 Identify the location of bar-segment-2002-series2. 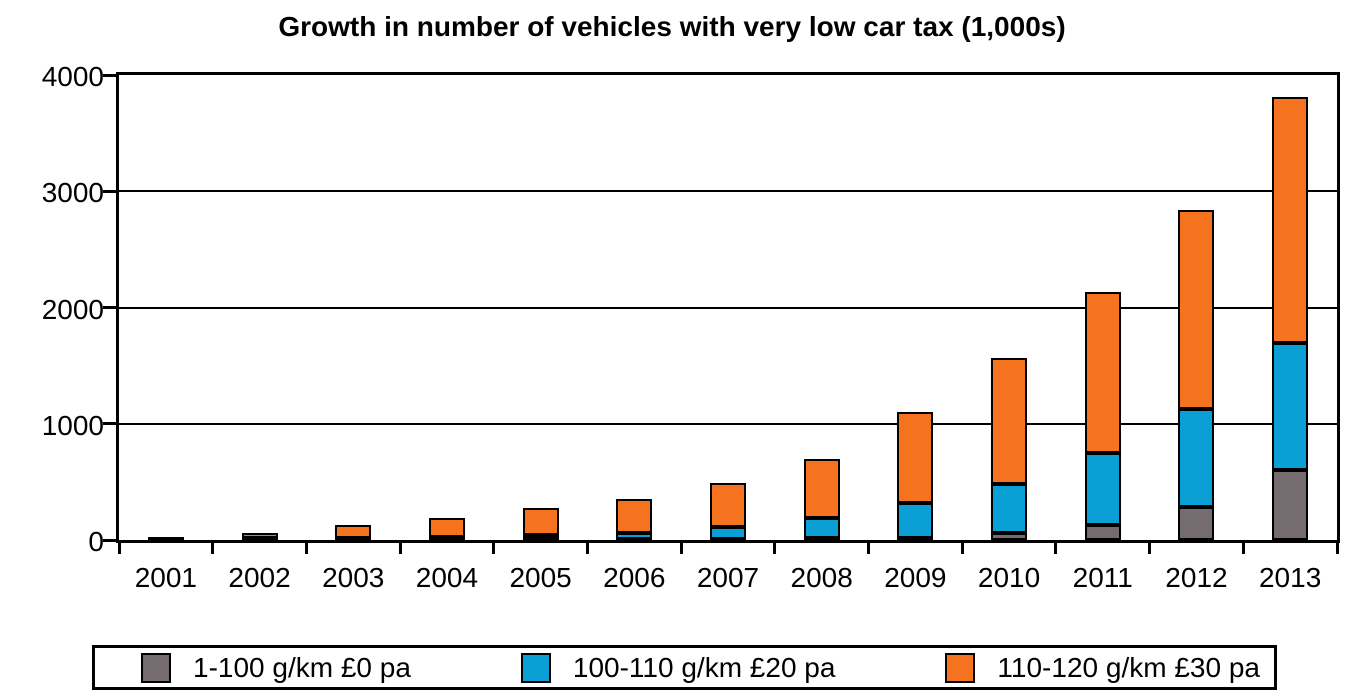
(259, 536).